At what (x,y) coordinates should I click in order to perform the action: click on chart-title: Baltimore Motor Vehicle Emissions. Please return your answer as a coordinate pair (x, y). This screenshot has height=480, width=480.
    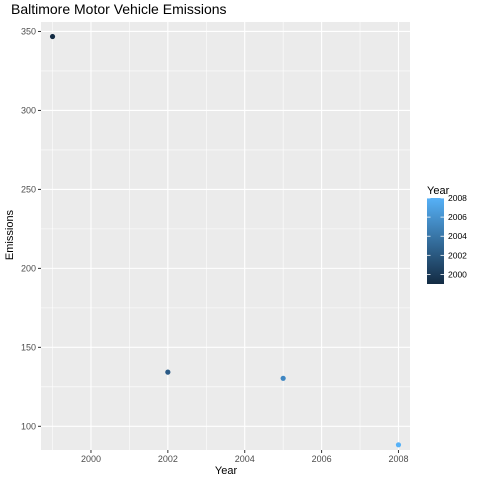
    Looking at the image, I should click on (119, 9).